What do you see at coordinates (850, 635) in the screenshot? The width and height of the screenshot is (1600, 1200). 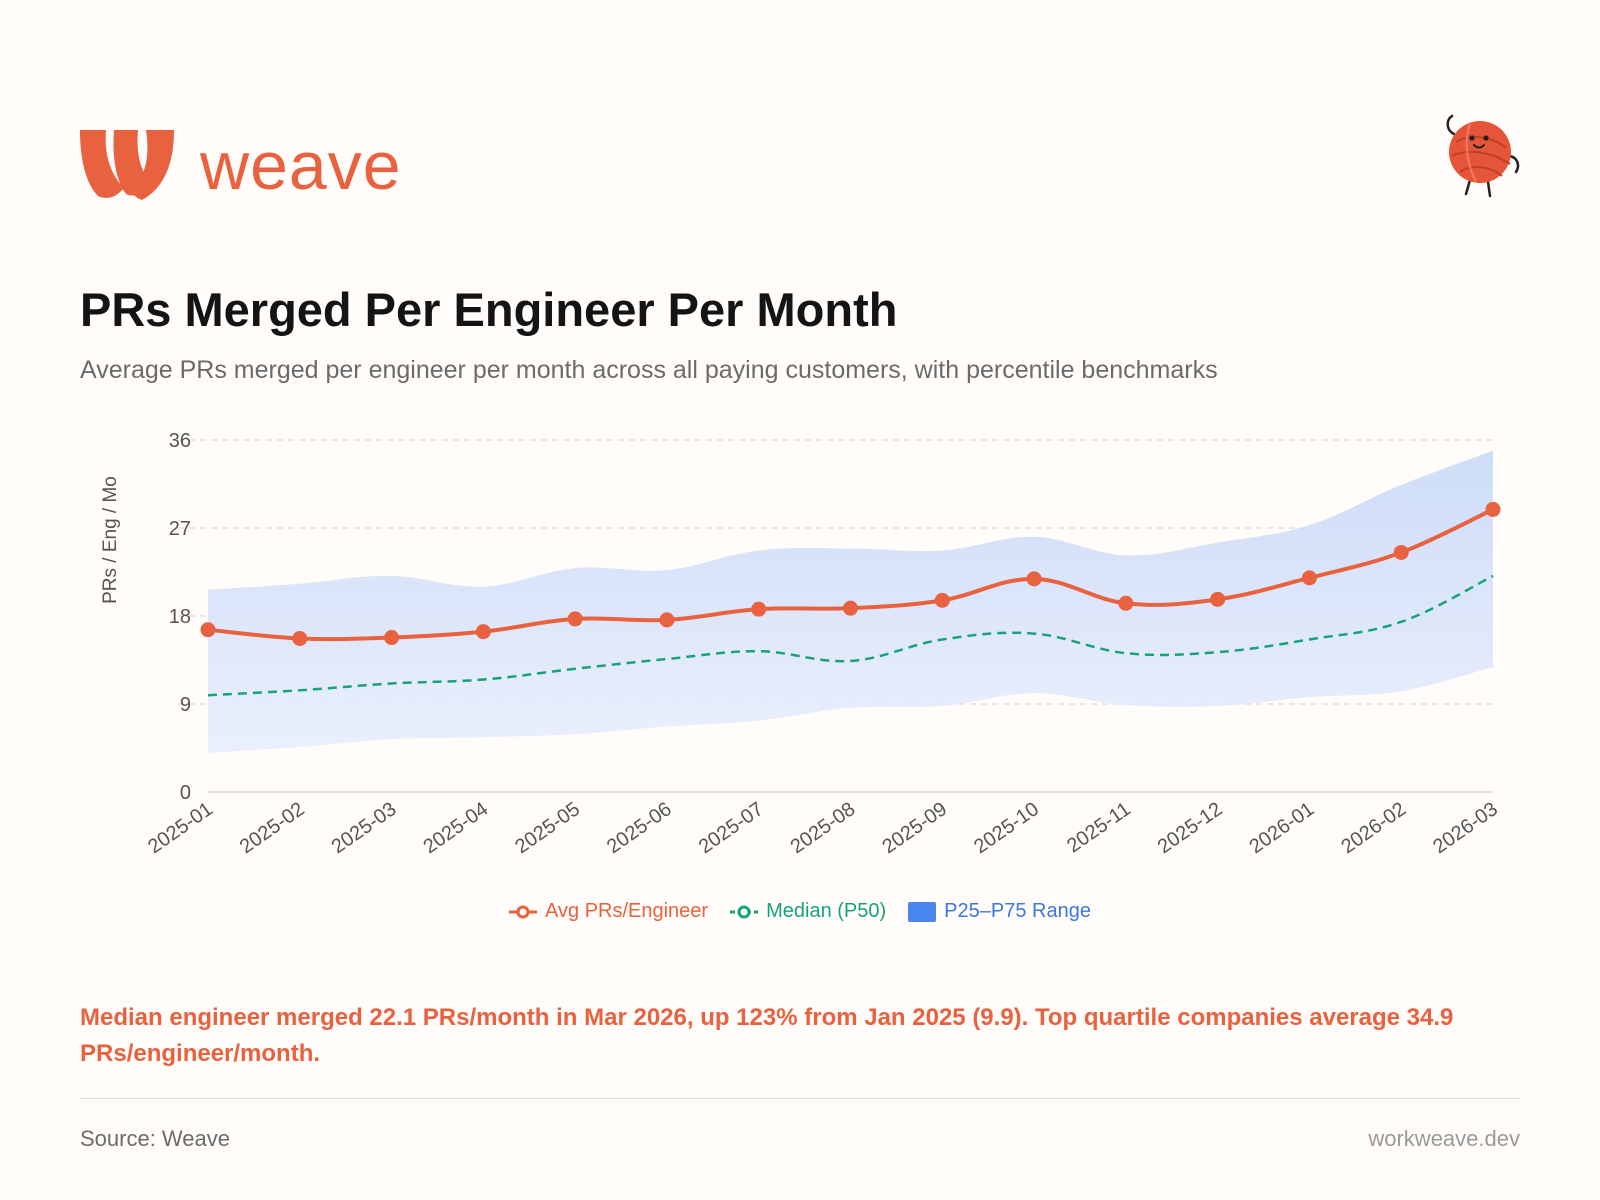 I see `median-line` at bounding box center [850, 635].